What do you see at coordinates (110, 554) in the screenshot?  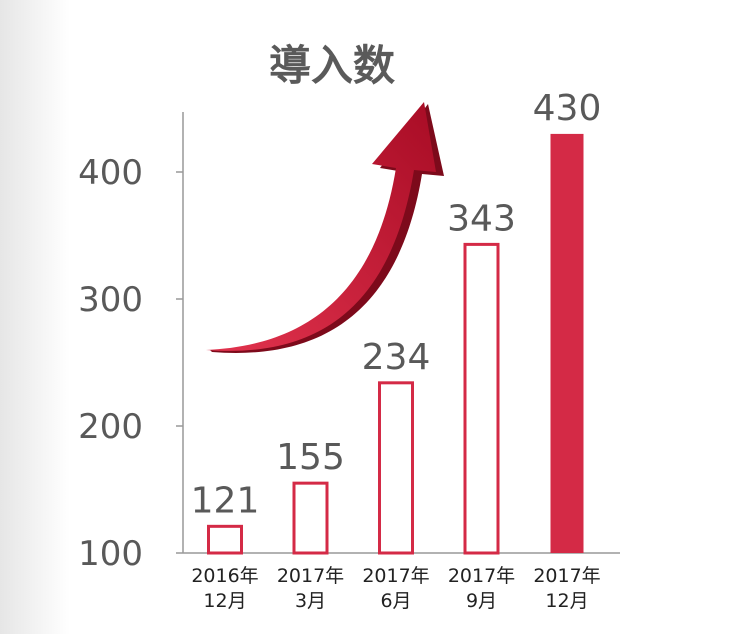 I see `y-tick-label: 100` at bounding box center [110, 554].